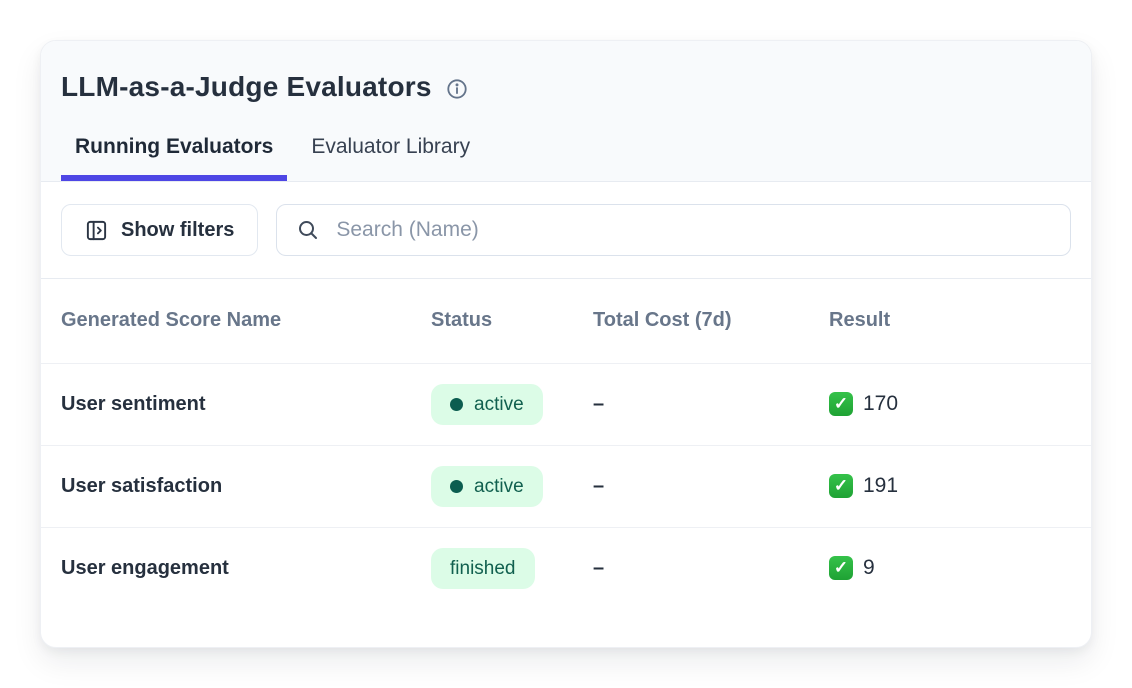  Describe the element at coordinates (860, 320) in the screenshot. I see `column-header-result: Result` at that location.